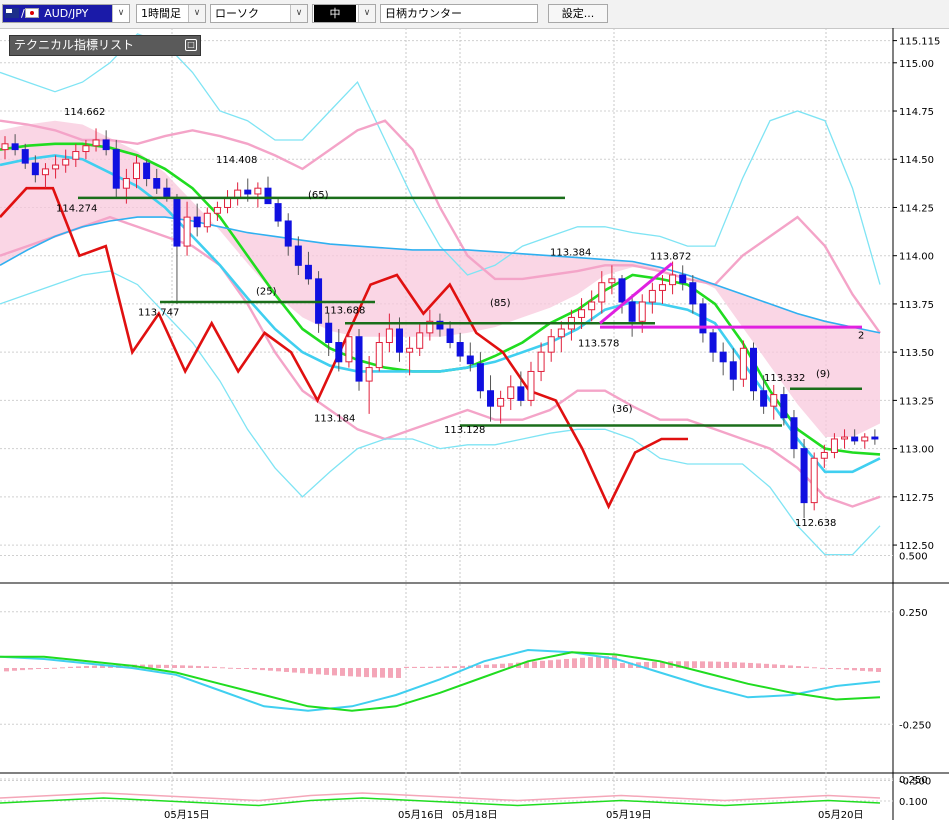 The width and height of the screenshot is (949, 820). Describe the element at coordinates (84, 112) in the screenshot. I see `price-annotation: 114.662` at that location.